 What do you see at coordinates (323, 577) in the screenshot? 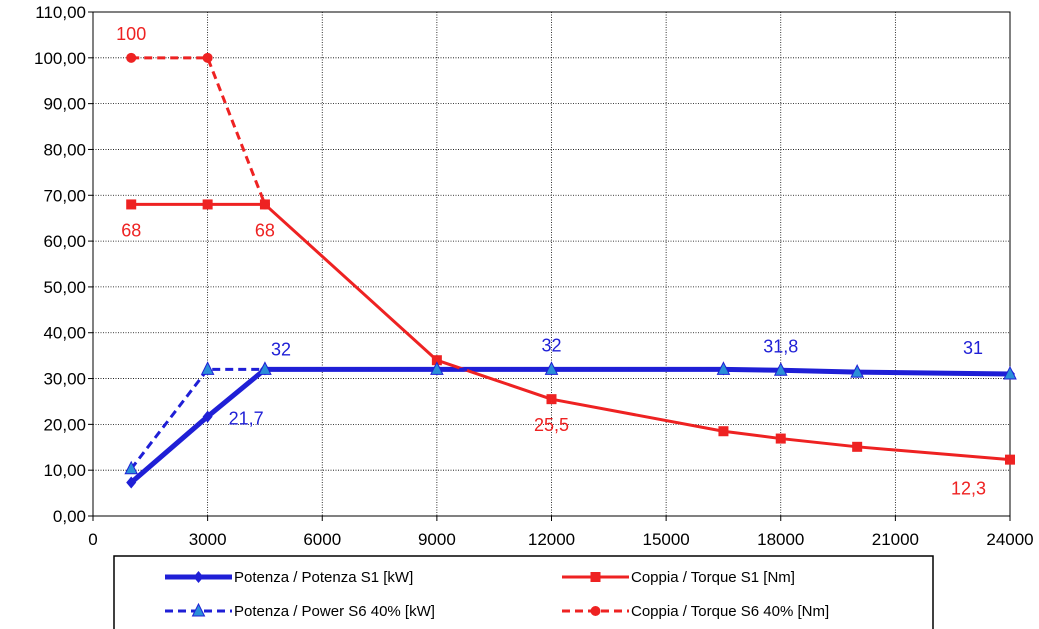
I see `legend-label: Potenza / Potenza S1 [kW]` at bounding box center [323, 577].